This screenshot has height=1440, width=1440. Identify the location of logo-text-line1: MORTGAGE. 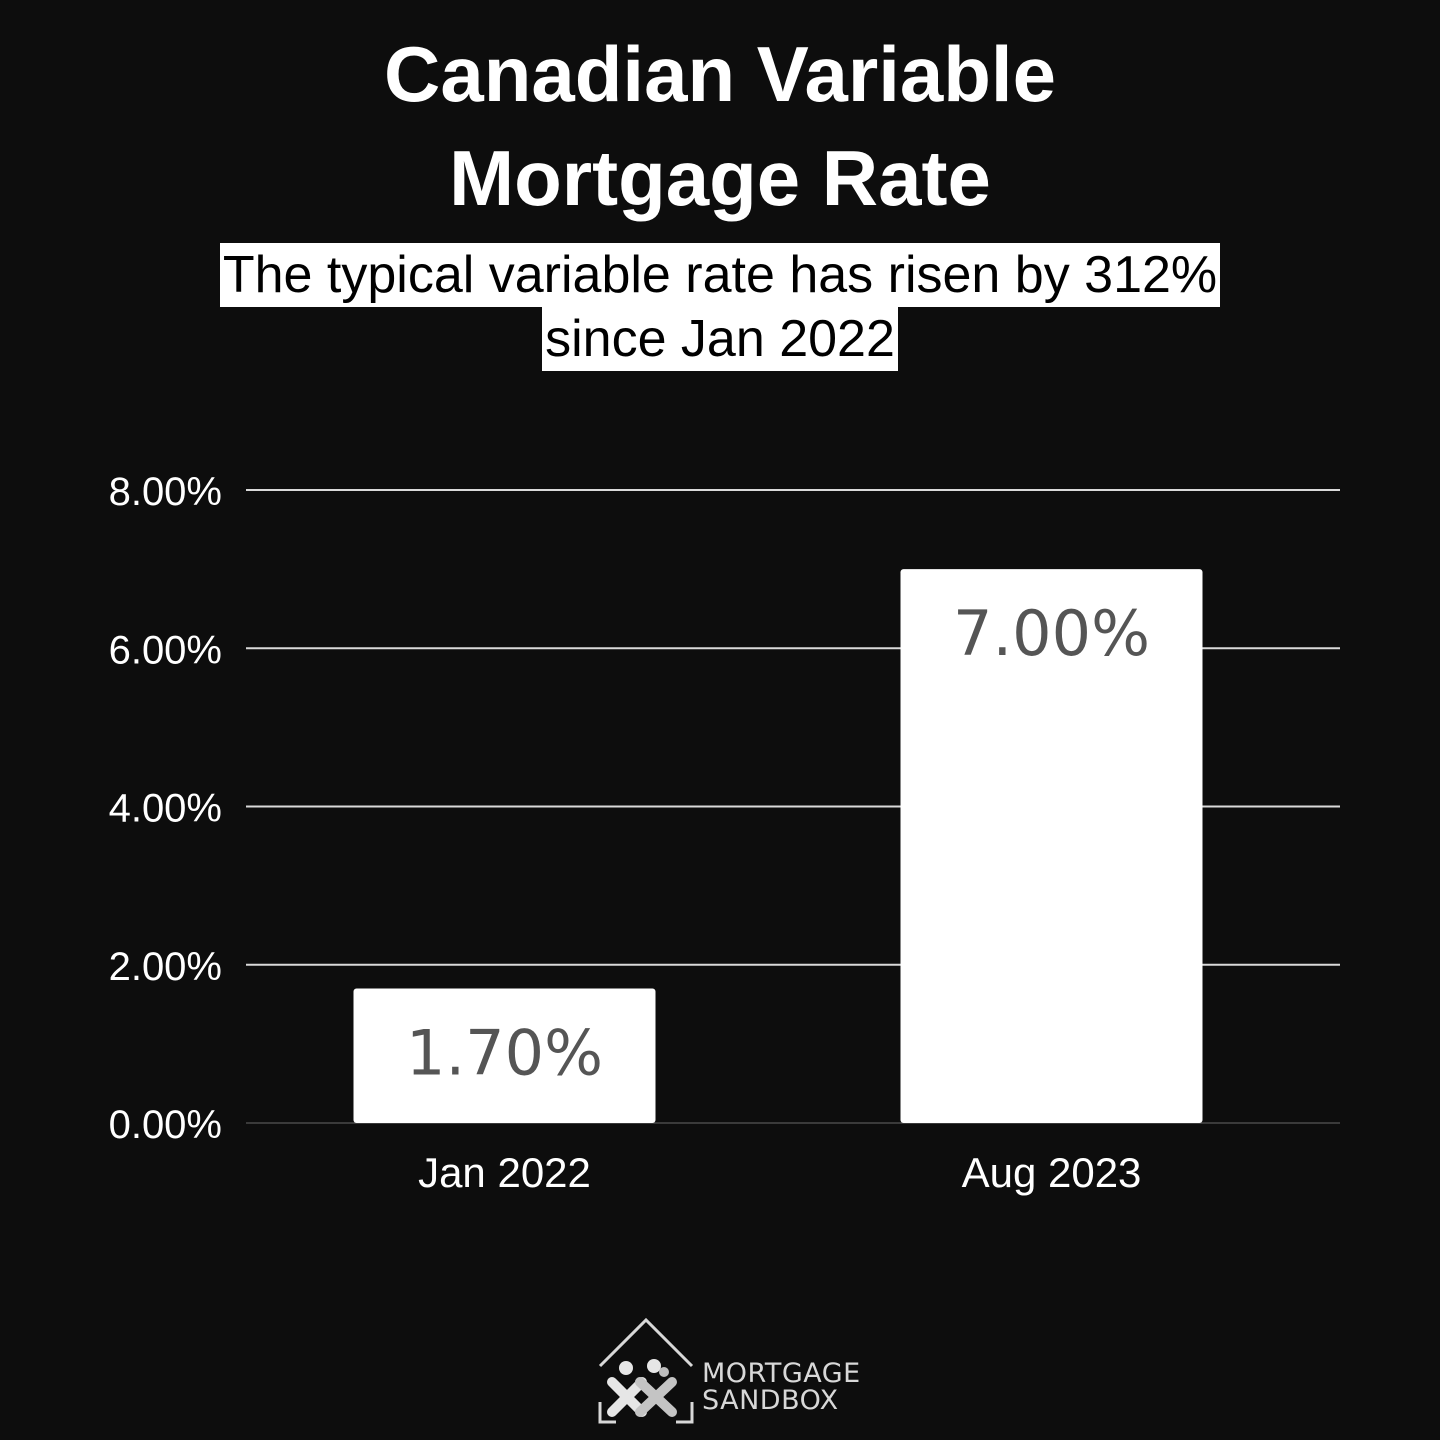
(781, 1373).